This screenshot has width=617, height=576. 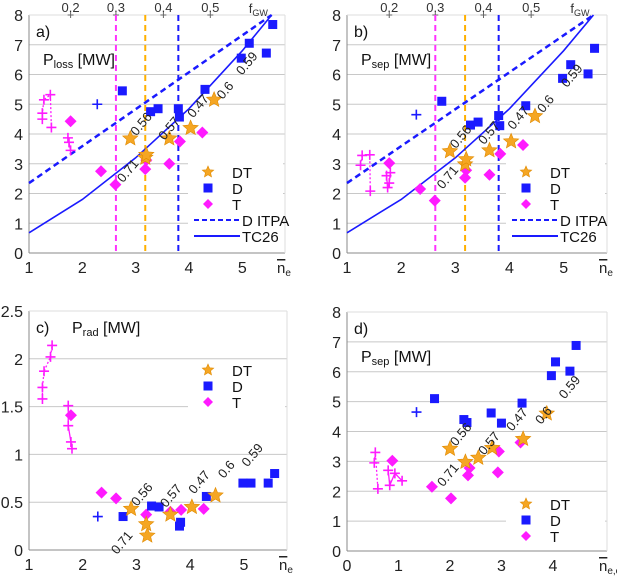 I want to click on y-tick-label: 2.5, so click(x=12, y=312).